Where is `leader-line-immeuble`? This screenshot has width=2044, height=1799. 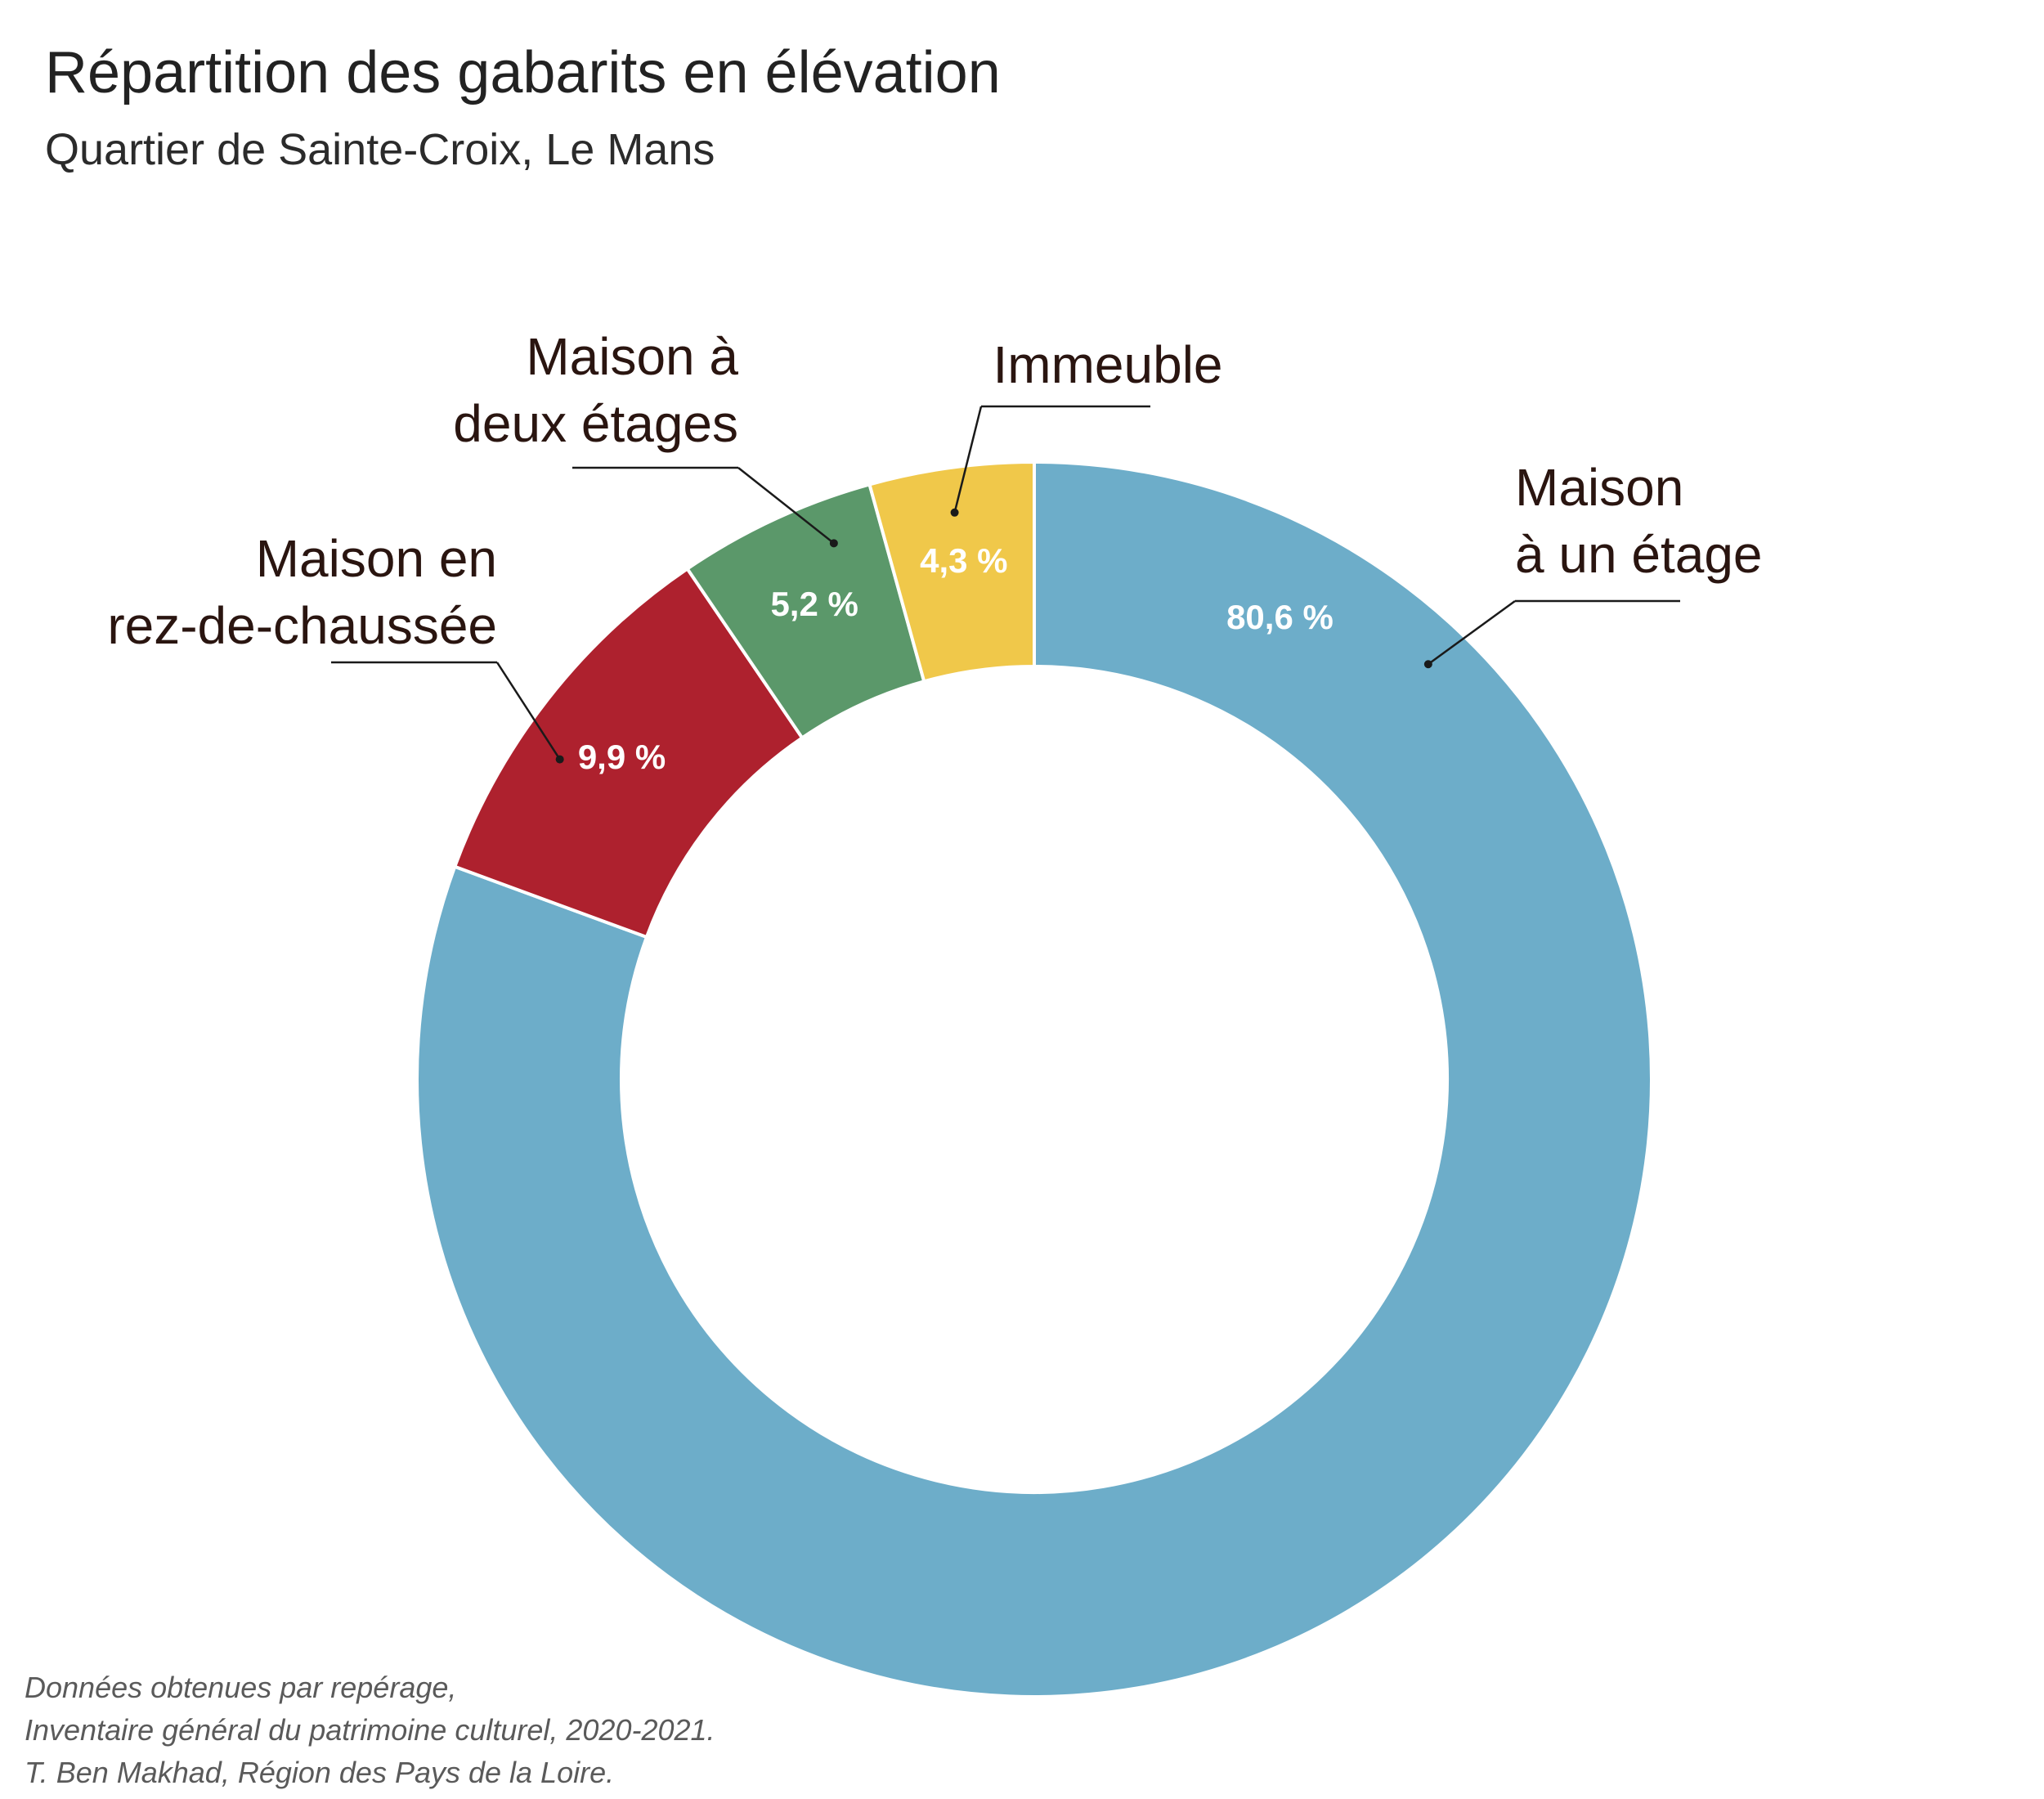
leader-line-immeuble is located at coordinates (968, 460).